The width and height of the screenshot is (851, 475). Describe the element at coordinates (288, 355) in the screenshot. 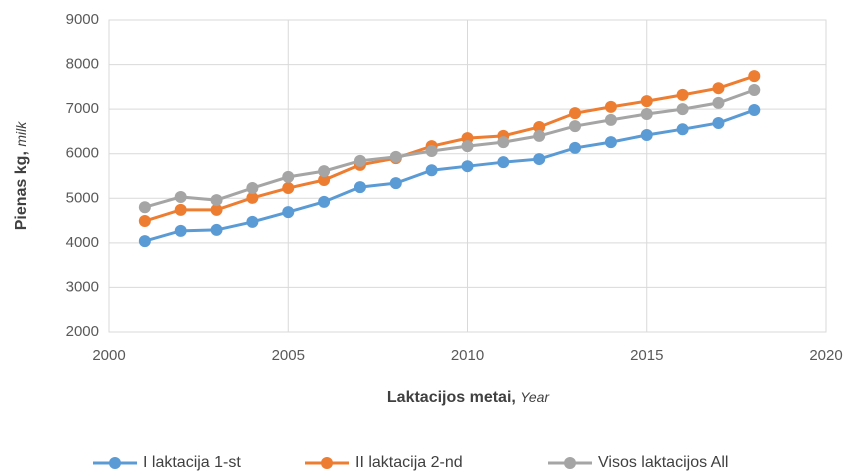

I see `x-tick-label: 2005` at that location.